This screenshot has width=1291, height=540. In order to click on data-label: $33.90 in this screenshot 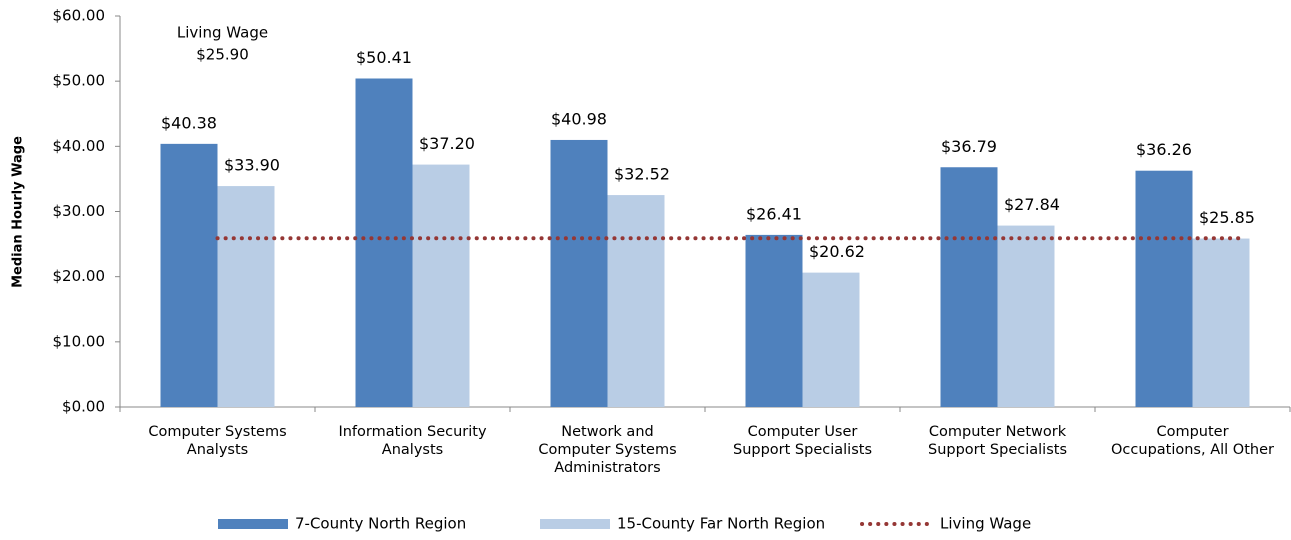, I will do `click(252, 165)`.